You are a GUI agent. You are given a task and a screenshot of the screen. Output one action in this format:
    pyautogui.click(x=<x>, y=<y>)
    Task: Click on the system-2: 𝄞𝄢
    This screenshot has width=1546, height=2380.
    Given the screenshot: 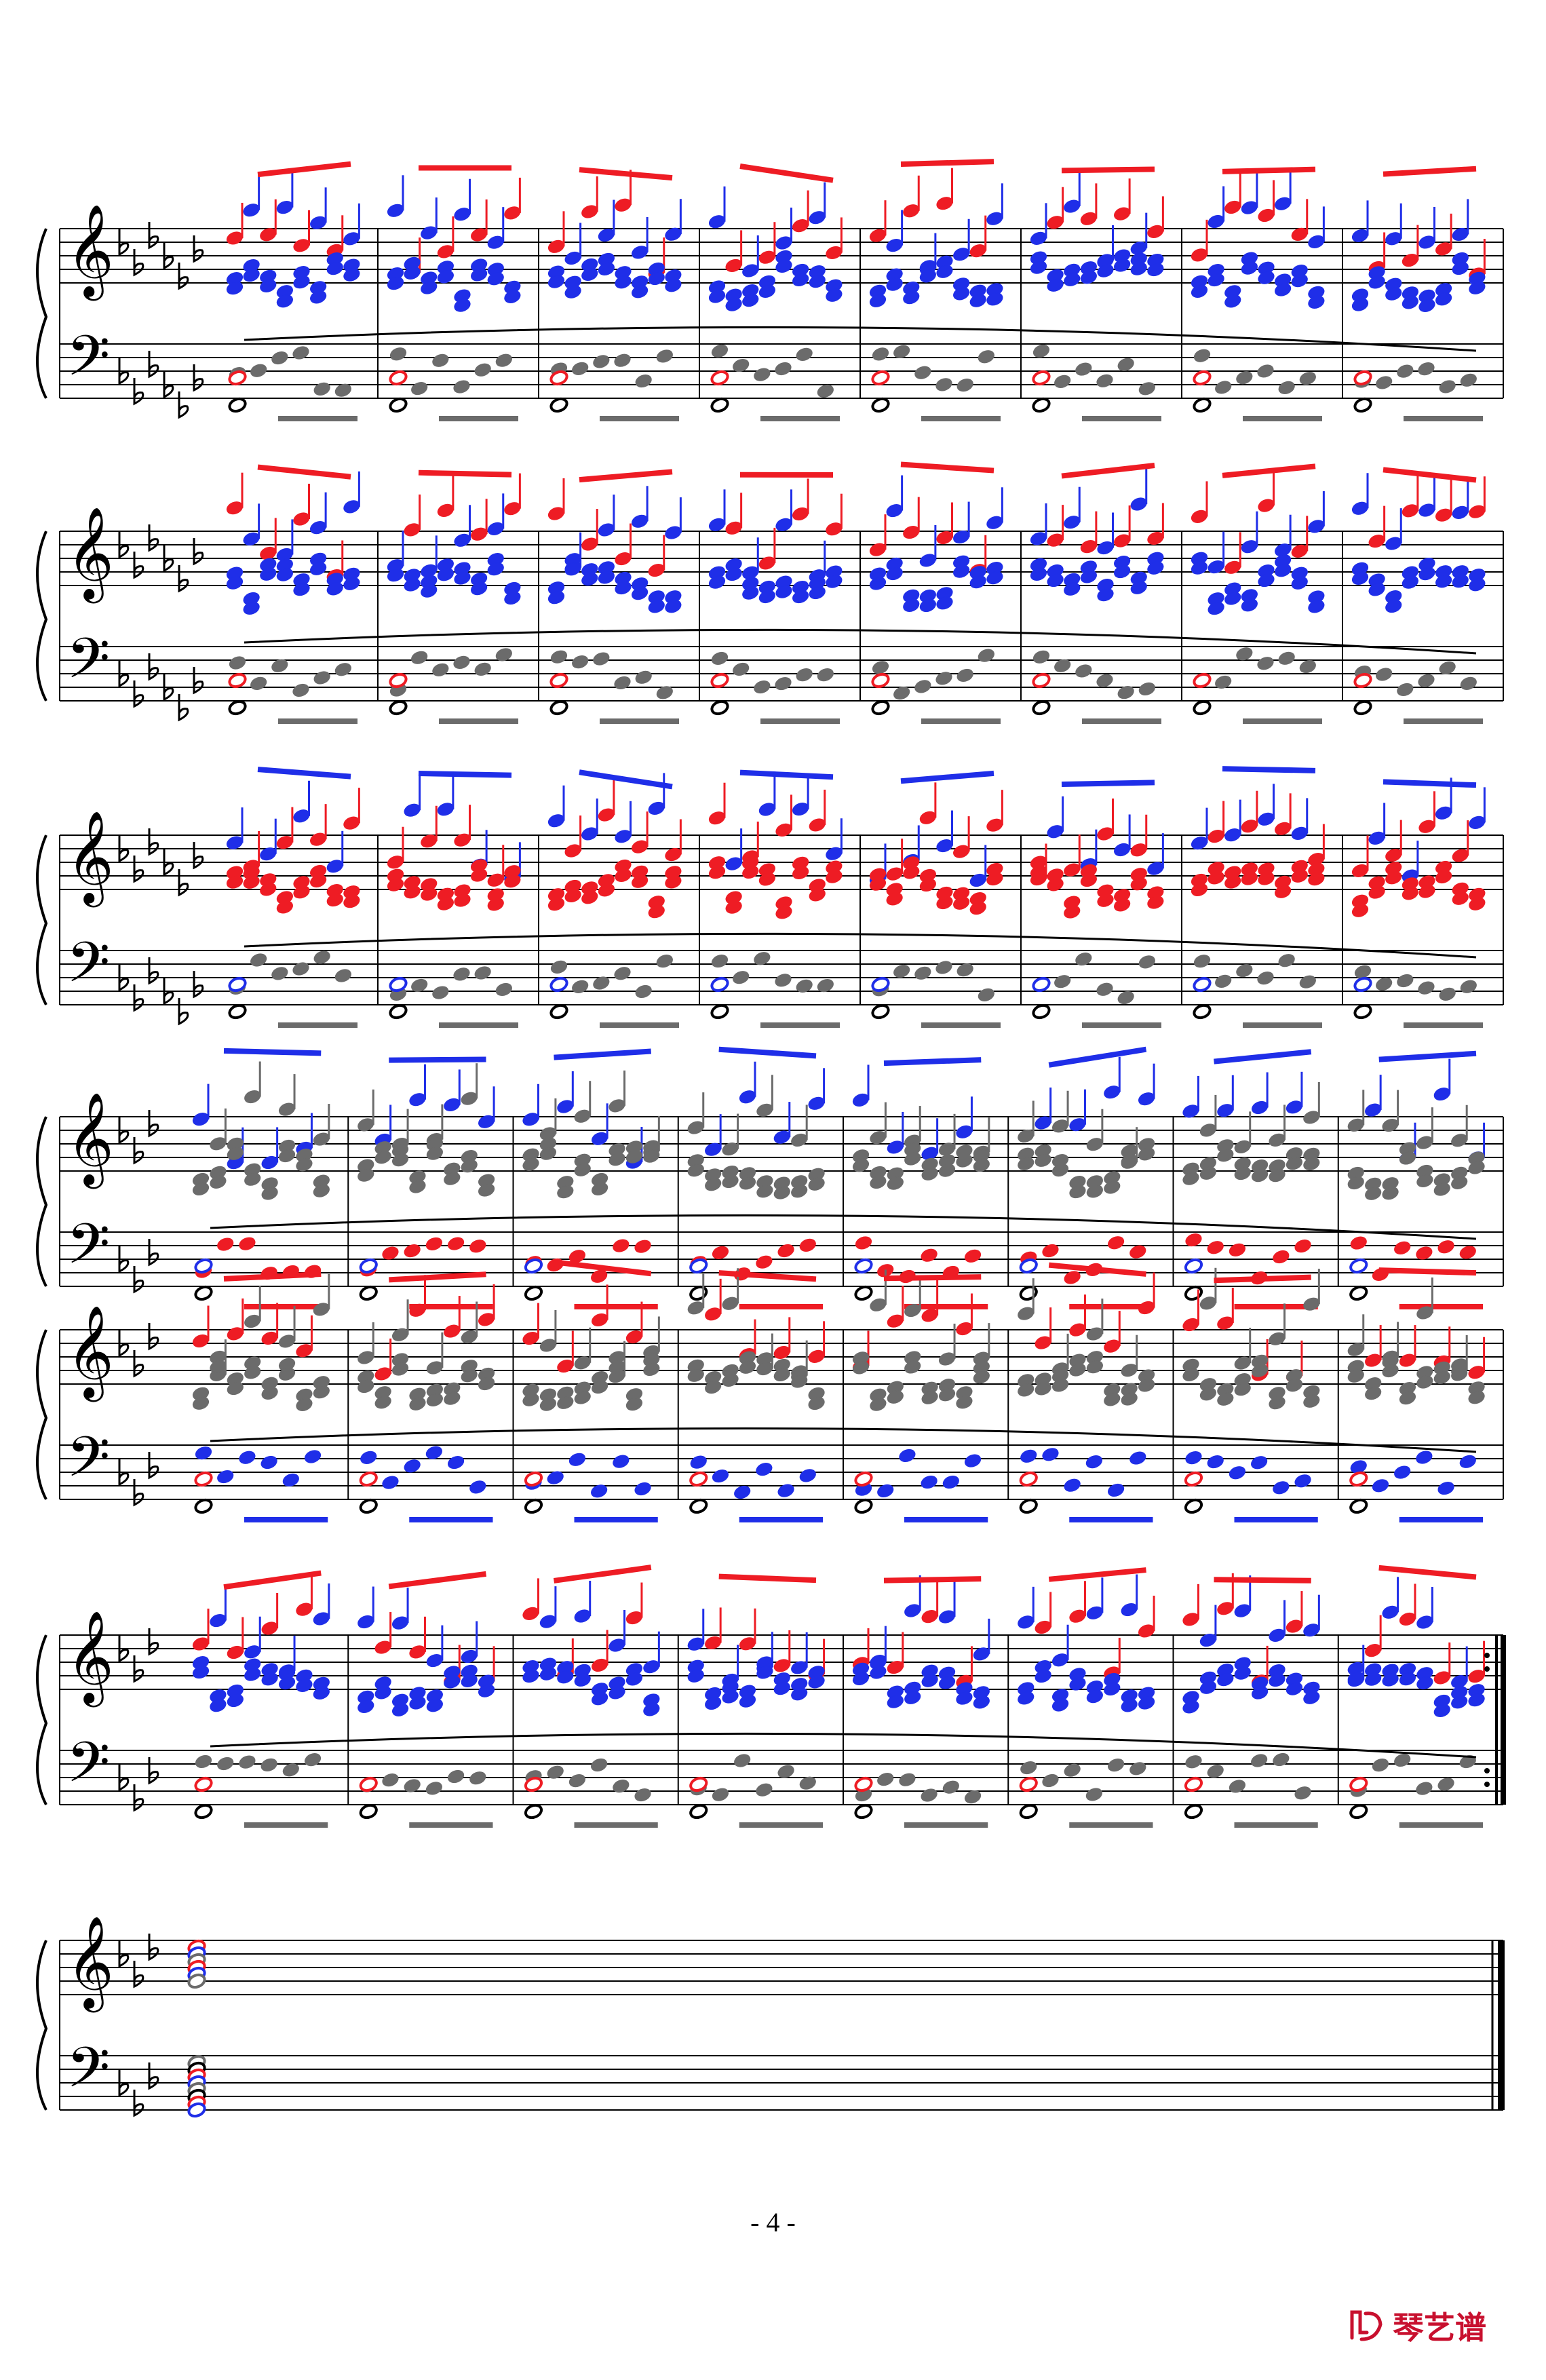 What is the action you would take?
    pyautogui.click(x=770, y=593)
    